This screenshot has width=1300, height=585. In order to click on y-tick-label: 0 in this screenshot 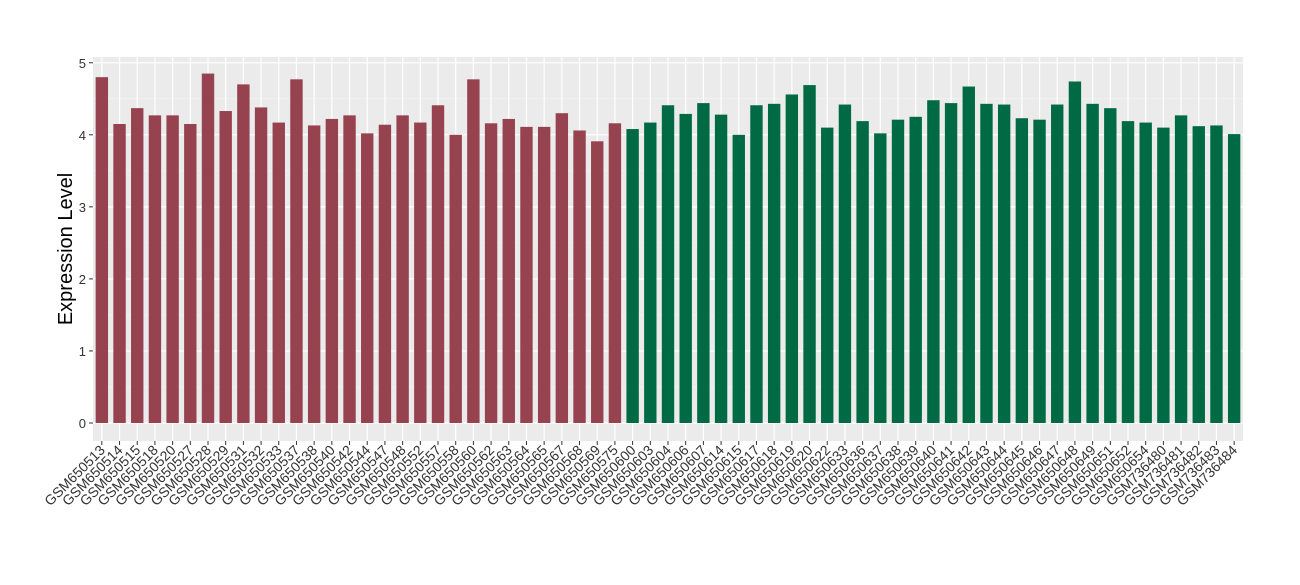, I will do `click(82, 423)`.